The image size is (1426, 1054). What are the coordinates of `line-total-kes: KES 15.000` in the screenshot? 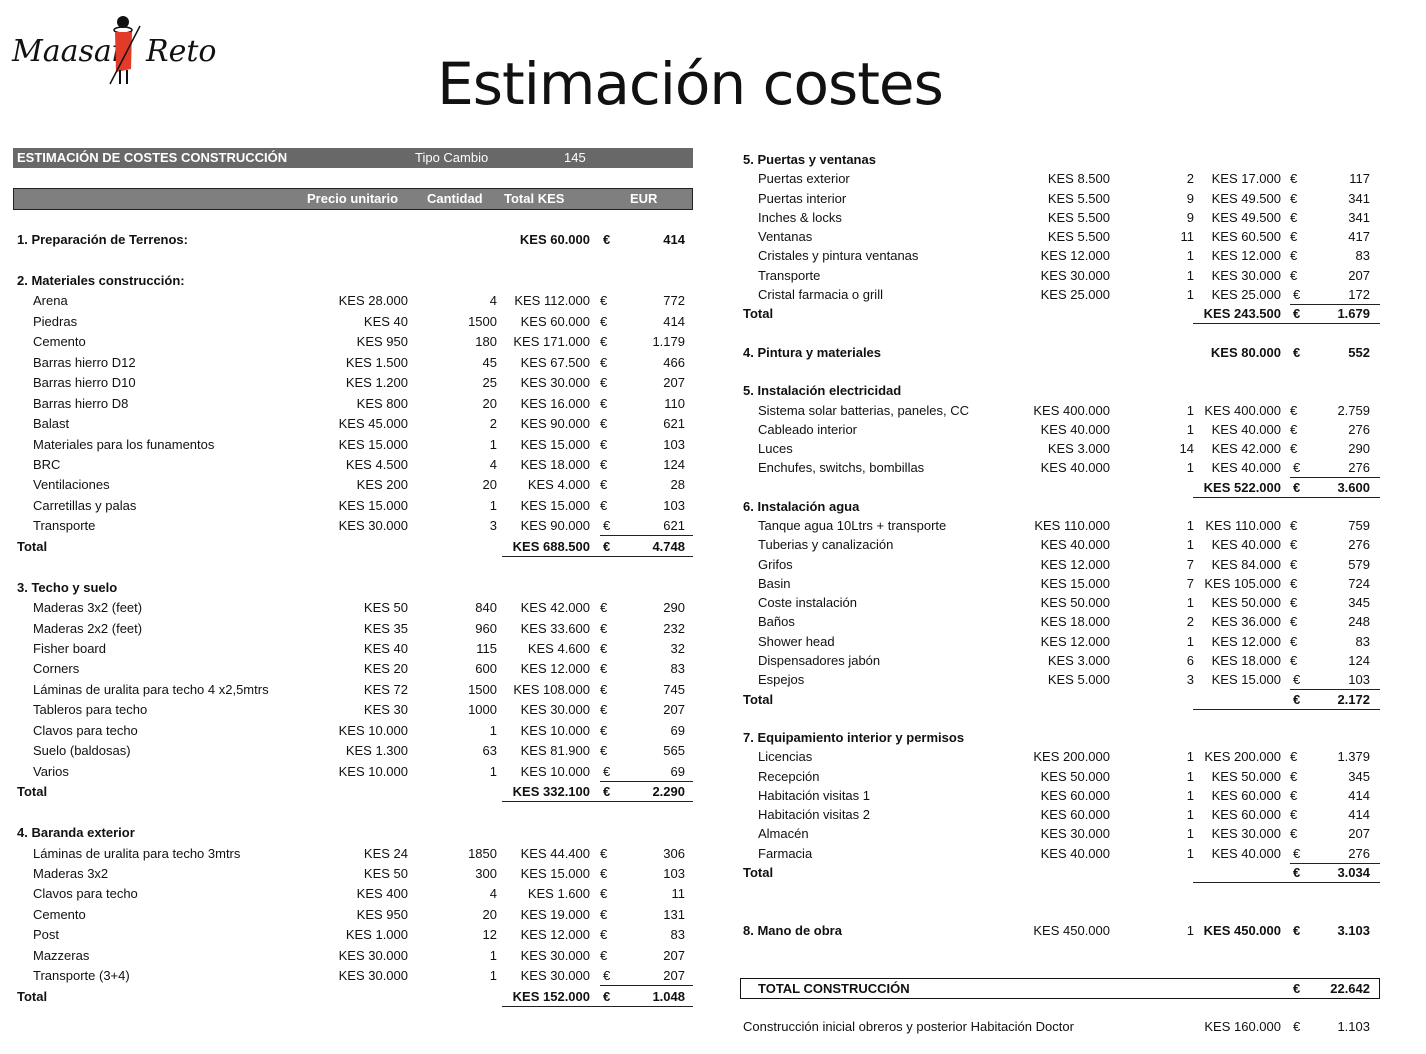 It's located at (555, 444).